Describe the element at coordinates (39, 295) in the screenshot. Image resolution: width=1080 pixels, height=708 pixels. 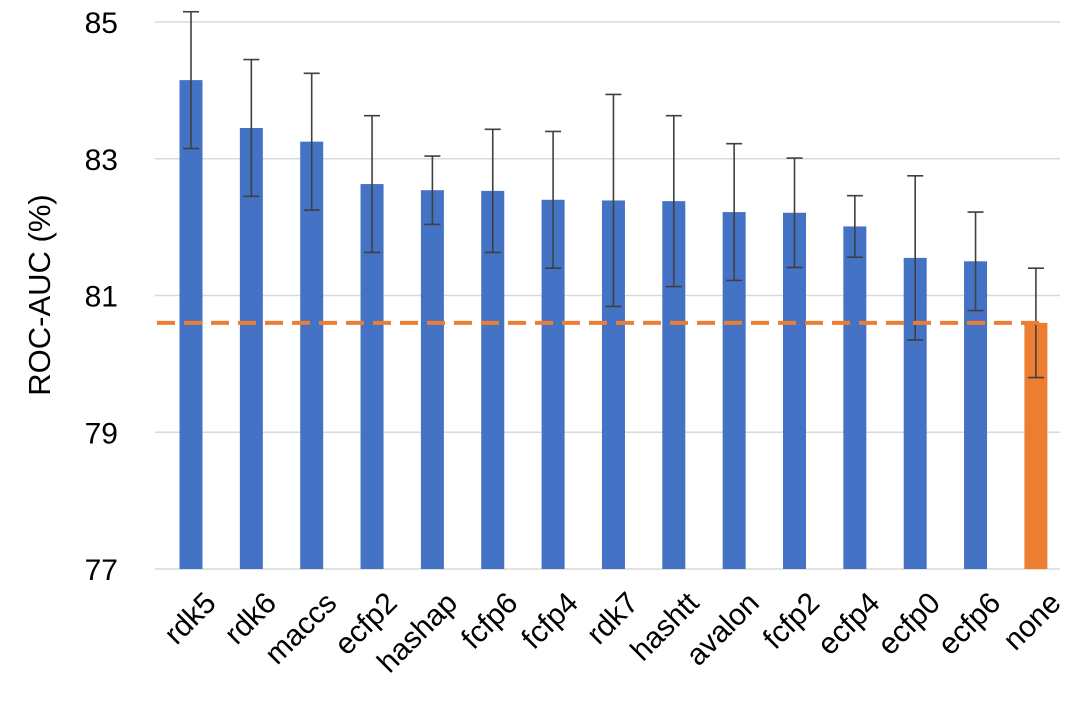
I see `y-axis-label: ROC-AUC (%)` at that location.